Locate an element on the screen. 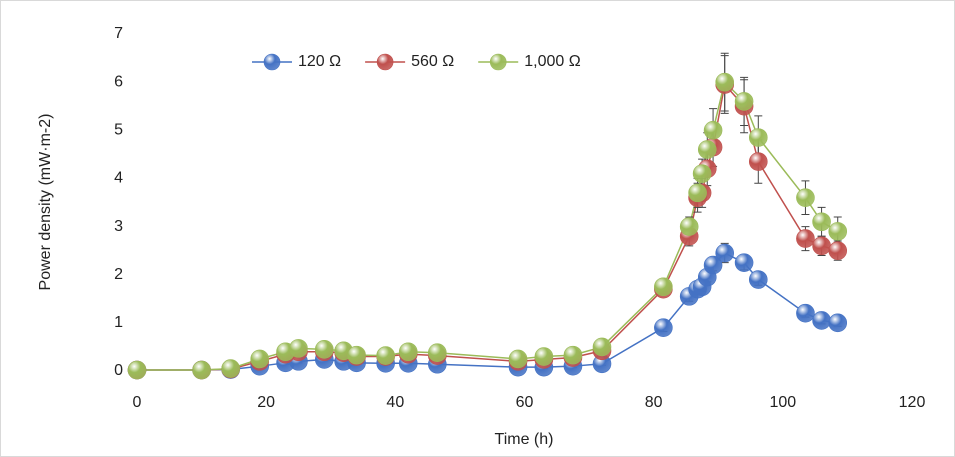  y-tick-label: 7 is located at coordinates (118, 33).